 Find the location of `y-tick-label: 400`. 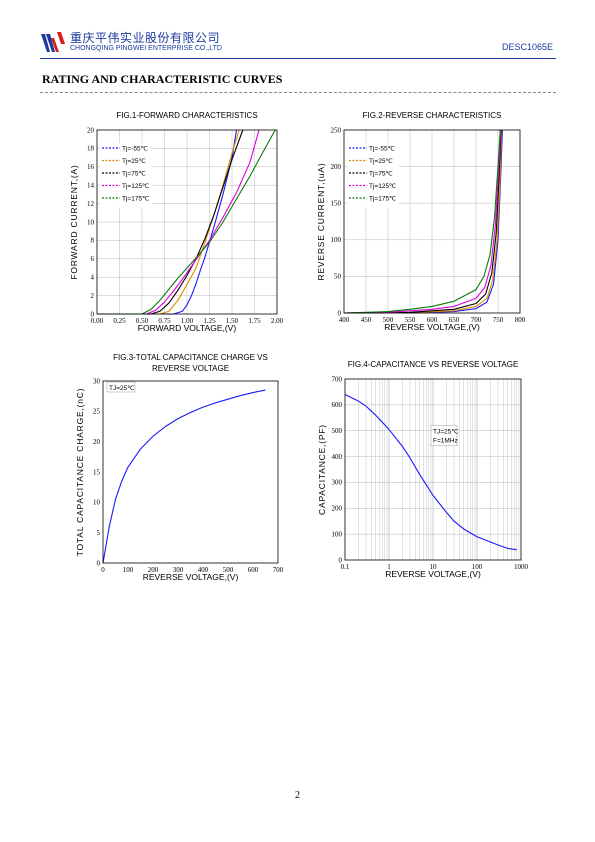

y-tick-label: 400 is located at coordinates (337, 457).